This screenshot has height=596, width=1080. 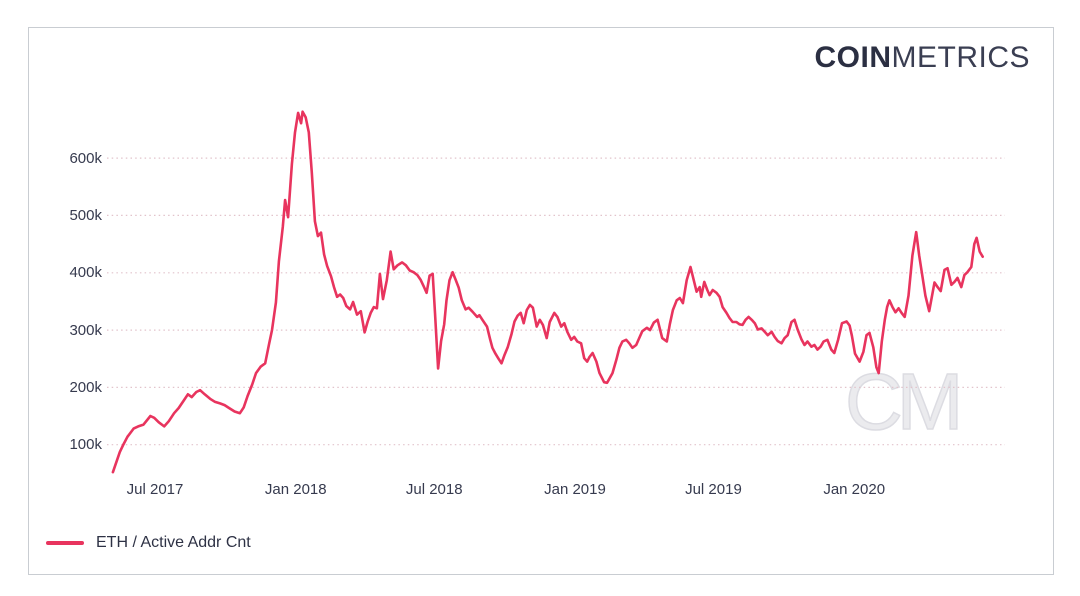 I want to click on x-tick-Jan-2020: Jan 2020, so click(x=854, y=489).